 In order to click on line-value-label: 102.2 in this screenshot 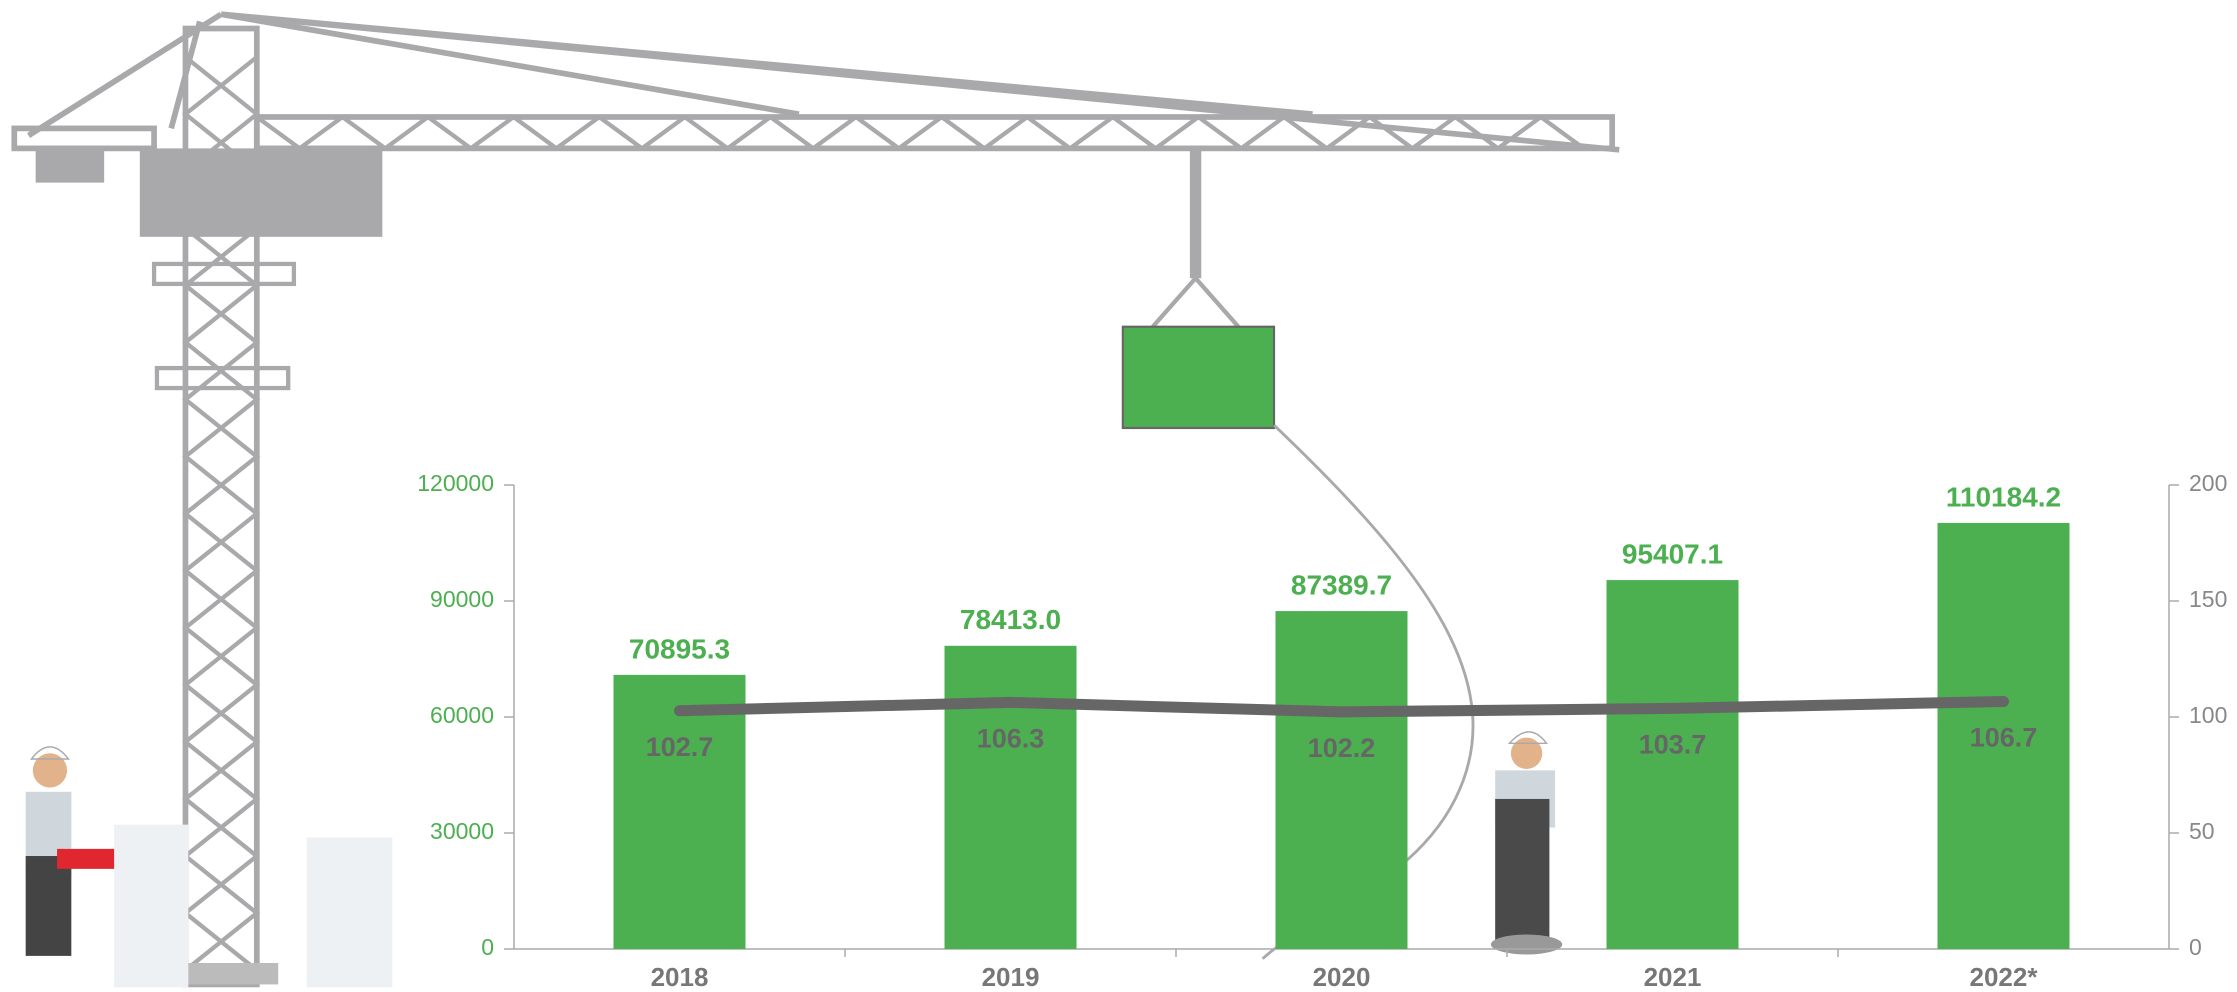, I will do `click(1342, 748)`.